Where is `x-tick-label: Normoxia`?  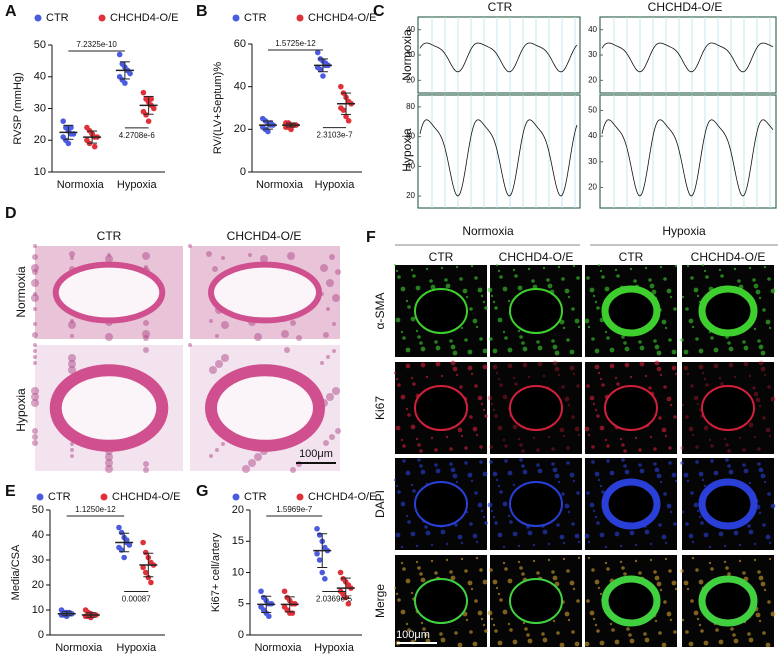 x-tick-label: Normoxia is located at coordinates (280, 185).